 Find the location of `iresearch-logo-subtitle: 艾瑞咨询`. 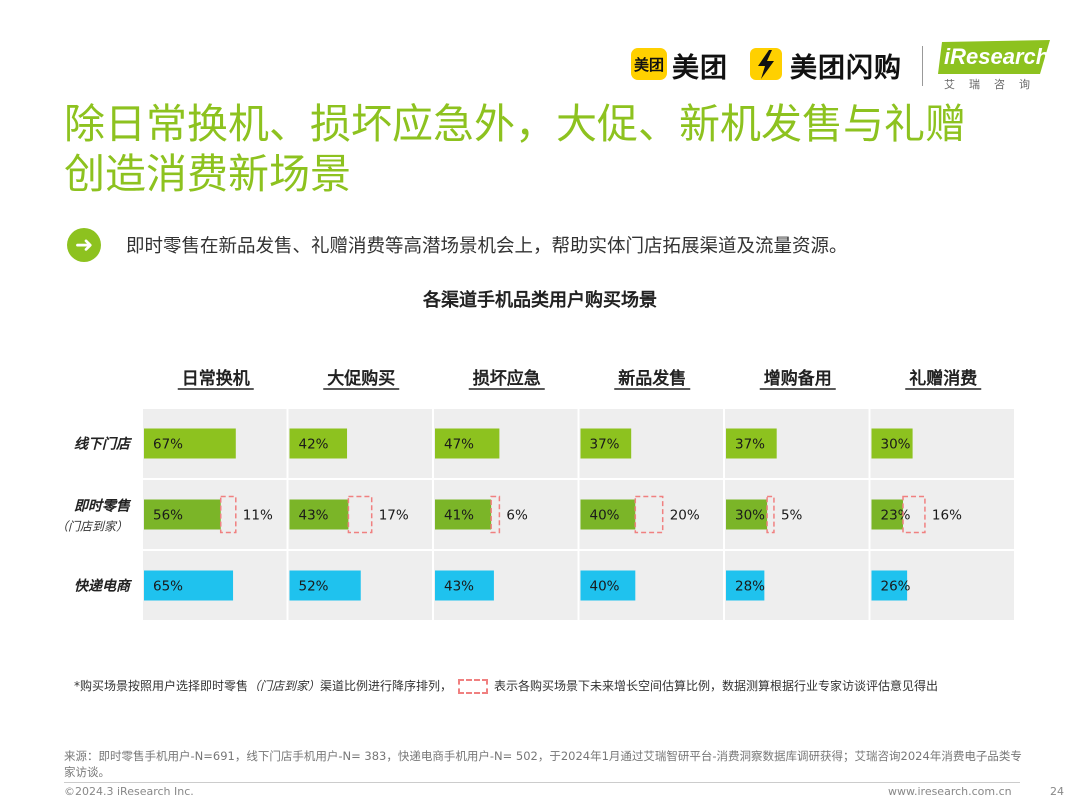

iresearch-logo-subtitle: 艾瑞咨询 is located at coordinates (994, 84).